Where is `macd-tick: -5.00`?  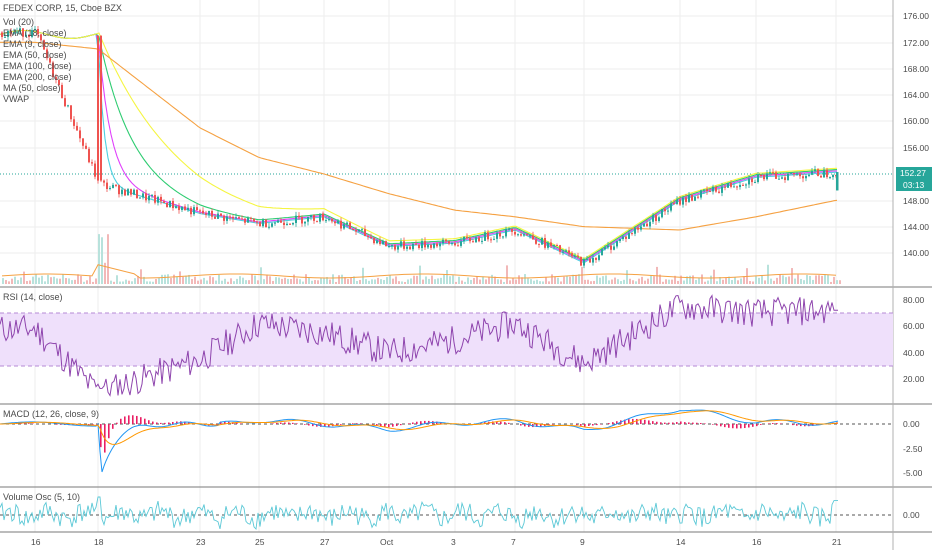
macd-tick: -5.00 is located at coordinates (913, 473).